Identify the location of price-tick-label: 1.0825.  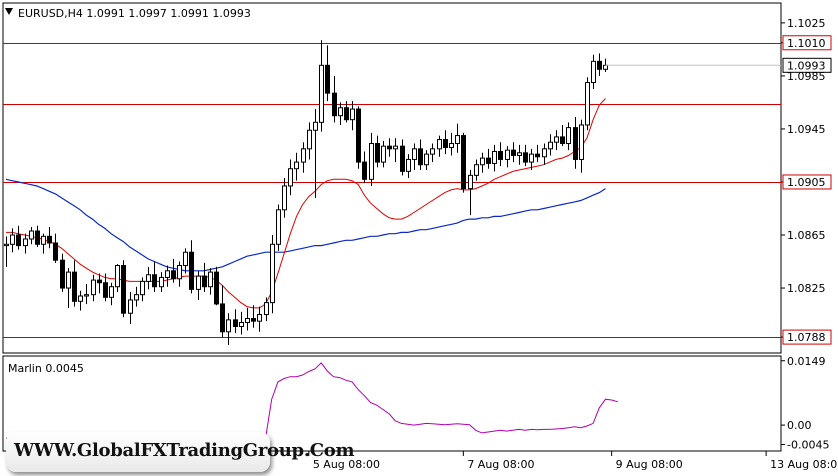
(806, 288).